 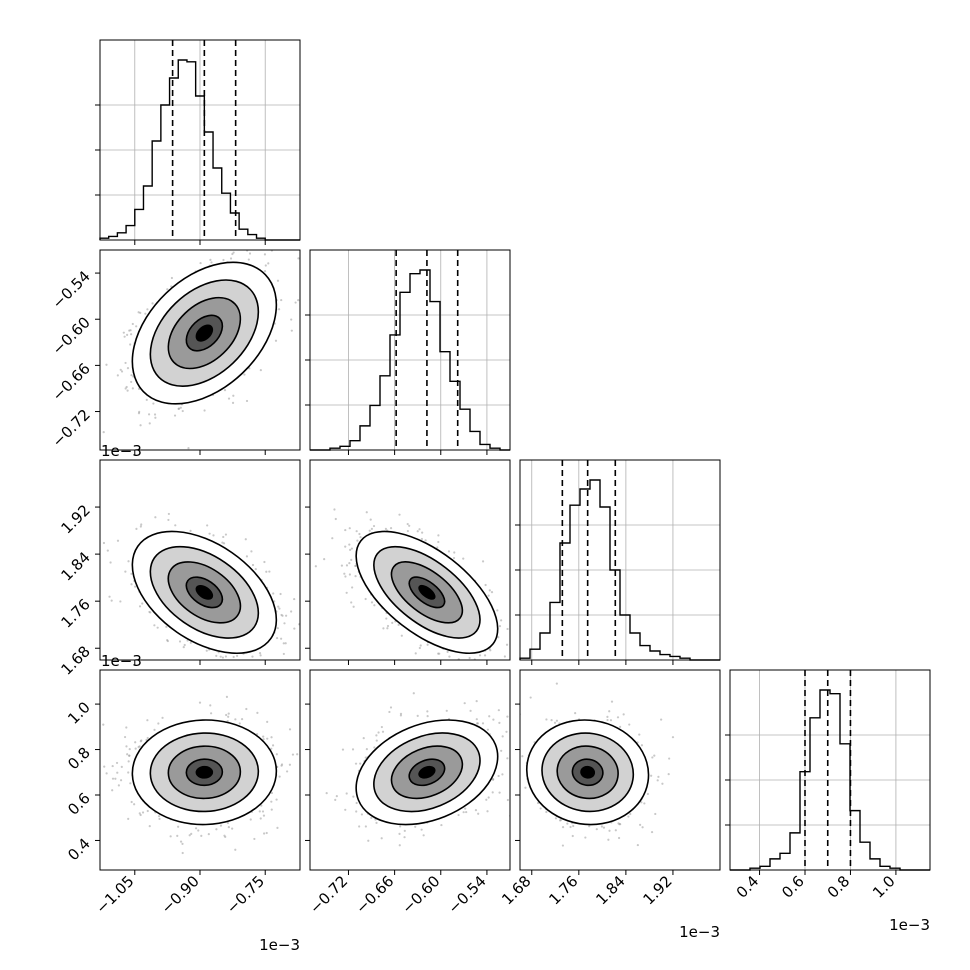 I want to click on y-tick-label: 1.76, so click(x=75, y=613).